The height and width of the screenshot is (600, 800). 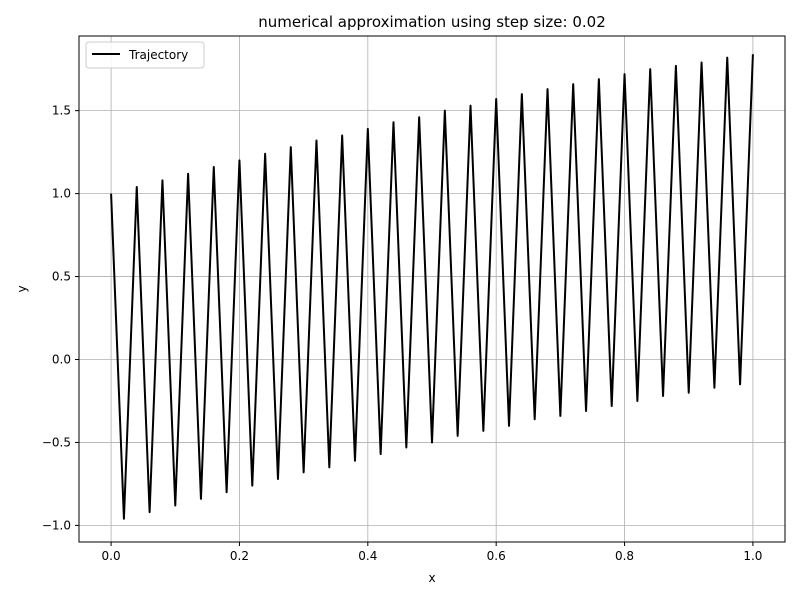 What do you see at coordinates (496, 556) in the screenshot?
I see `x-tick-label: 0.6` at bounding box center [496, 556].